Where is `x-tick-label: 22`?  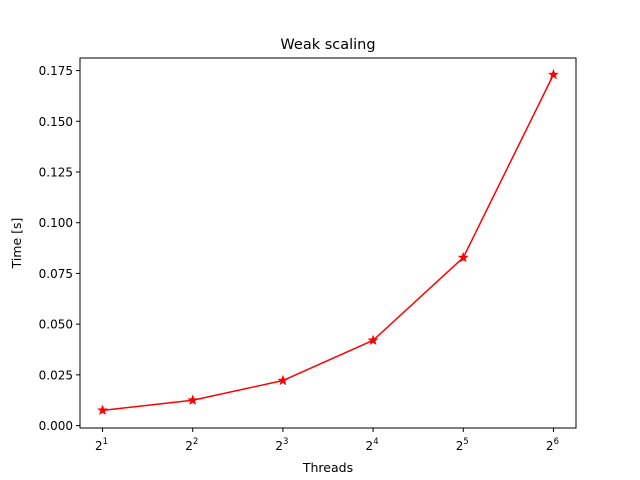 x-tick-label: 22 is located at coordinates (191, 445).